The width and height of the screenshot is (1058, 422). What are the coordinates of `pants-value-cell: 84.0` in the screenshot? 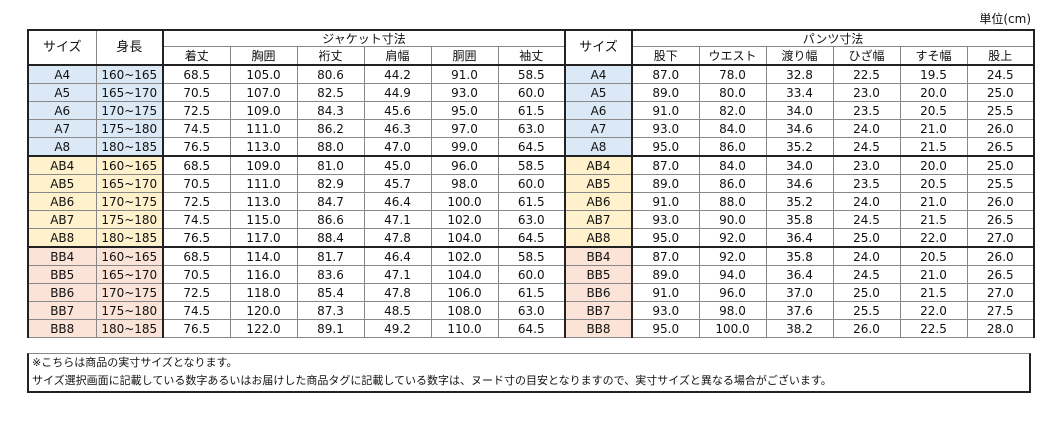 It's located at (732, 128).